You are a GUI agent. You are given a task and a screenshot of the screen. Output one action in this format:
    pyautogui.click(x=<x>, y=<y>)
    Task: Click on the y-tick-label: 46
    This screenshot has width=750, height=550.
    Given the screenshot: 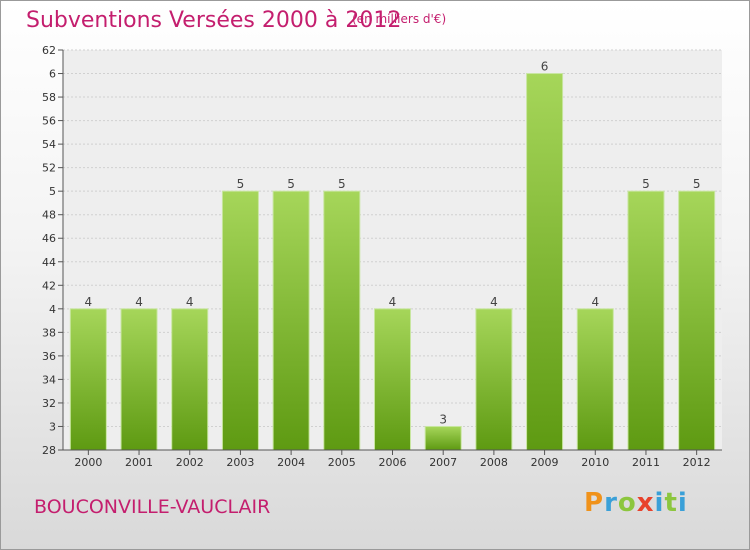 What is the action you would take?
    pyautogui.click(x=49, y=238)
    